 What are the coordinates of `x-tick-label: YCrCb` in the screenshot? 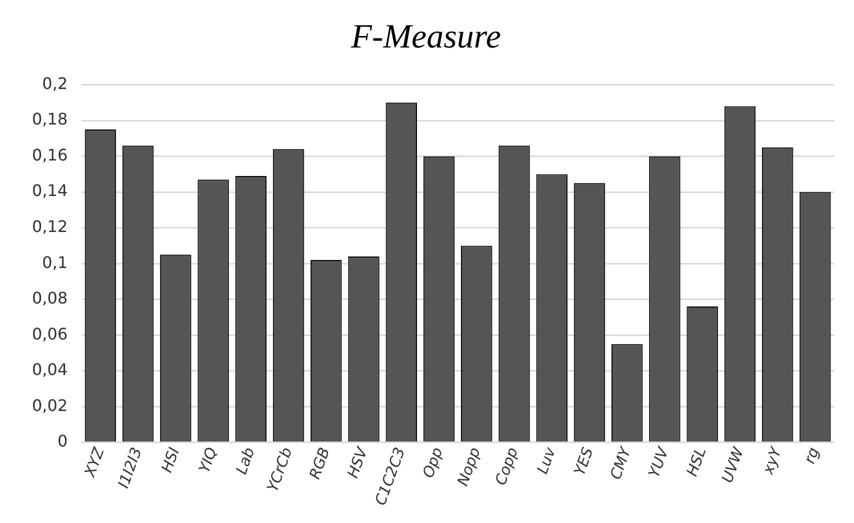 It's located at (279, 469).